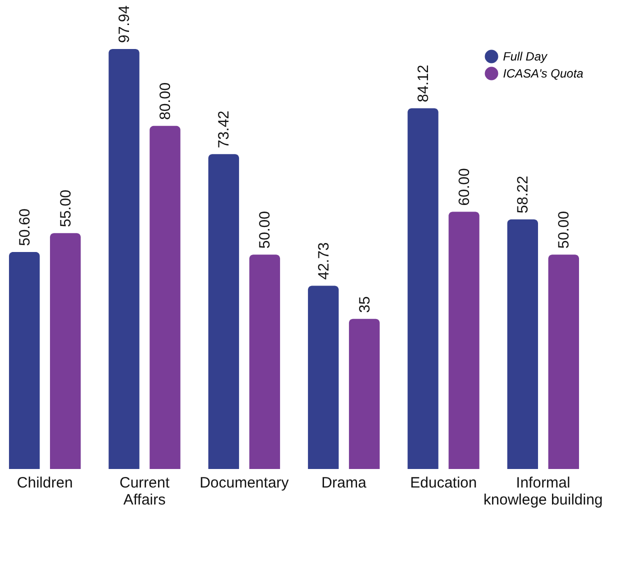  I want to click on data-label: 55.00, so click(65, 209).